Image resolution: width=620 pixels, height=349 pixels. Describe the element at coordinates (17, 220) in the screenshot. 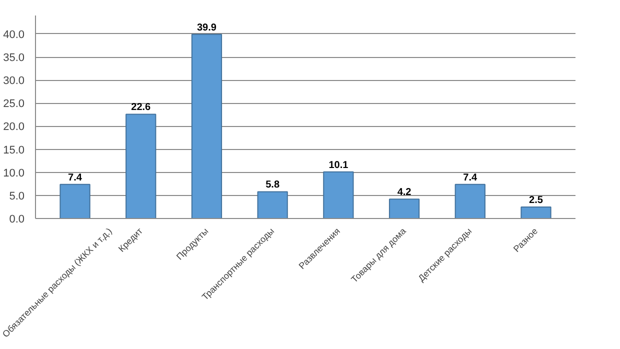

I see `y-tick-label: 0.0` at that location.